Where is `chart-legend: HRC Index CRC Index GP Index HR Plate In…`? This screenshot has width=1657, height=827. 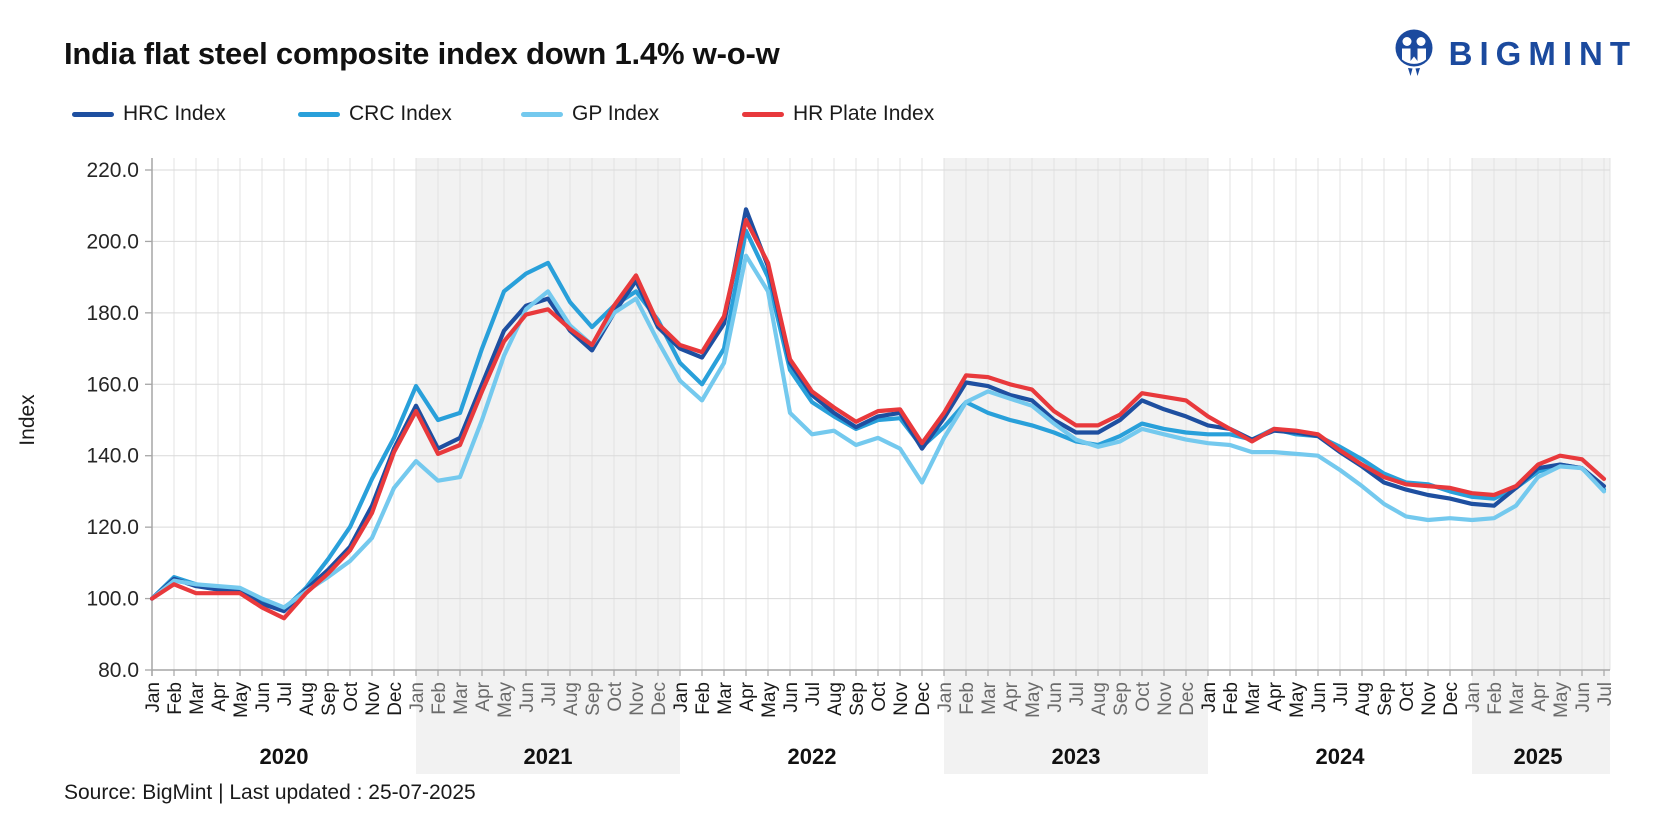
chart-legend: HRC Index CRC Index GP Index HR Plate In… is located at coordinates (828, 114).